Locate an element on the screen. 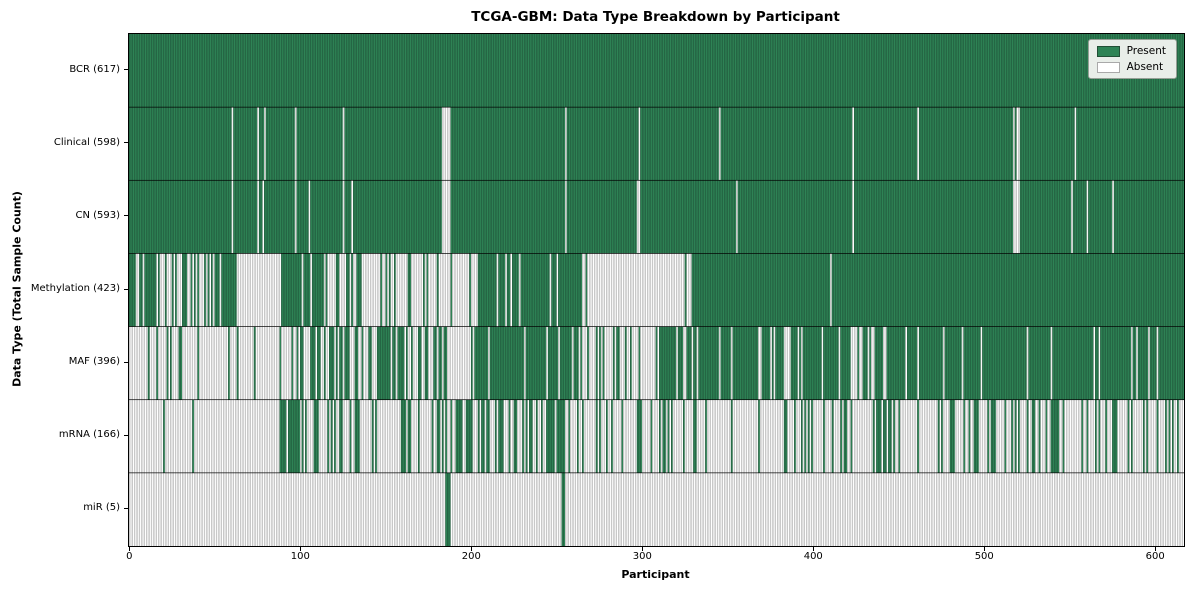  y-tick-label-miR: miR (5) is located at coordinates (101, 508).